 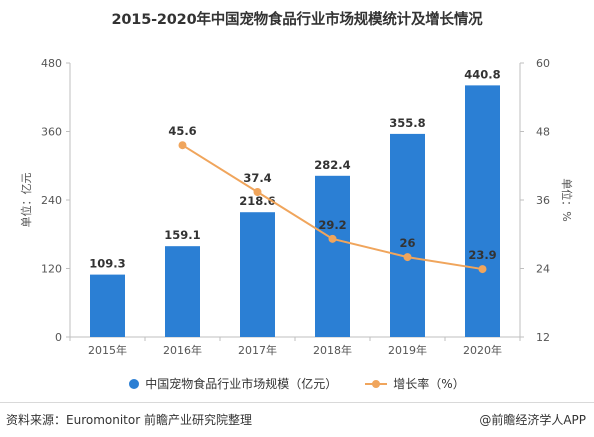 What do you see at coordinates (332, 165) in the screenshot?
I see `bar-value-label: 282.4` at bounding box center [332, 165].